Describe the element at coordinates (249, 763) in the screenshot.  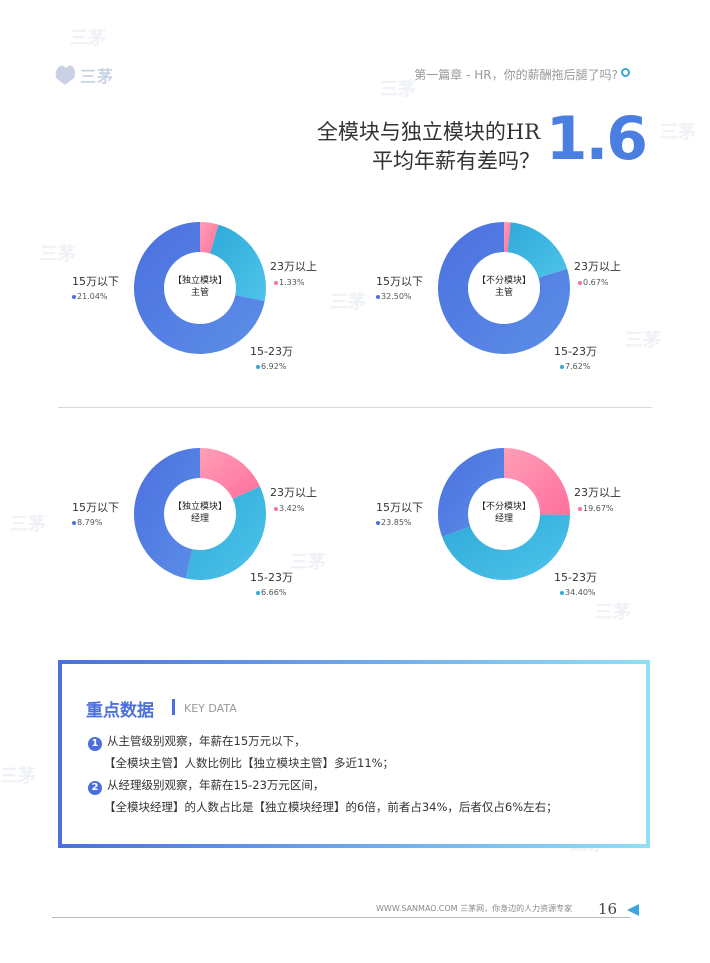
I see `key-point-text: 【全模块主管】人数比例比【独立模块主管】多近11%；` at that location.